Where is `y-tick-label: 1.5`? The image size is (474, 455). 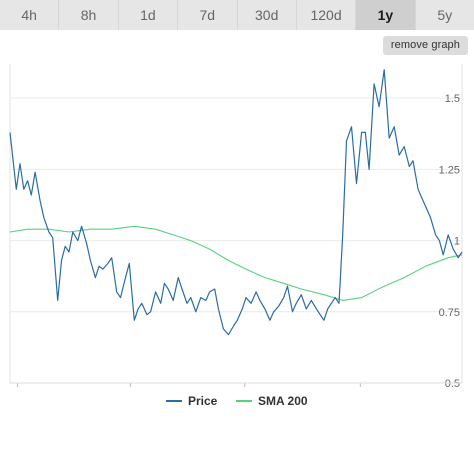
y-tick-label: 1.5 is located at coordinates (452, 99).